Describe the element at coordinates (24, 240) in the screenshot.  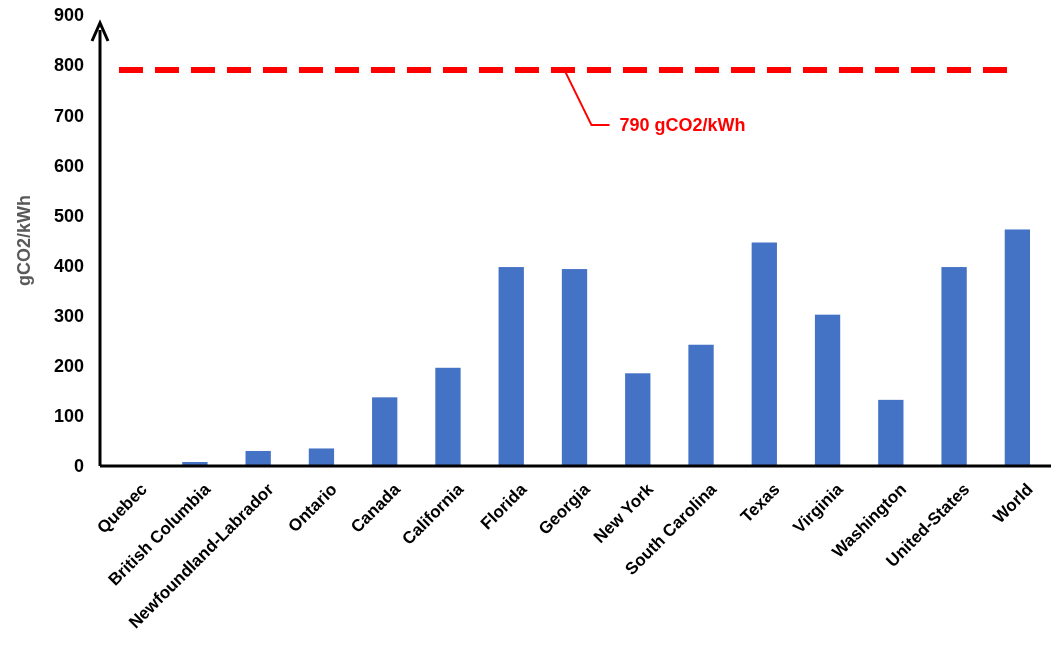
I see `y-axis-title: gCO2/kWh` at that location.